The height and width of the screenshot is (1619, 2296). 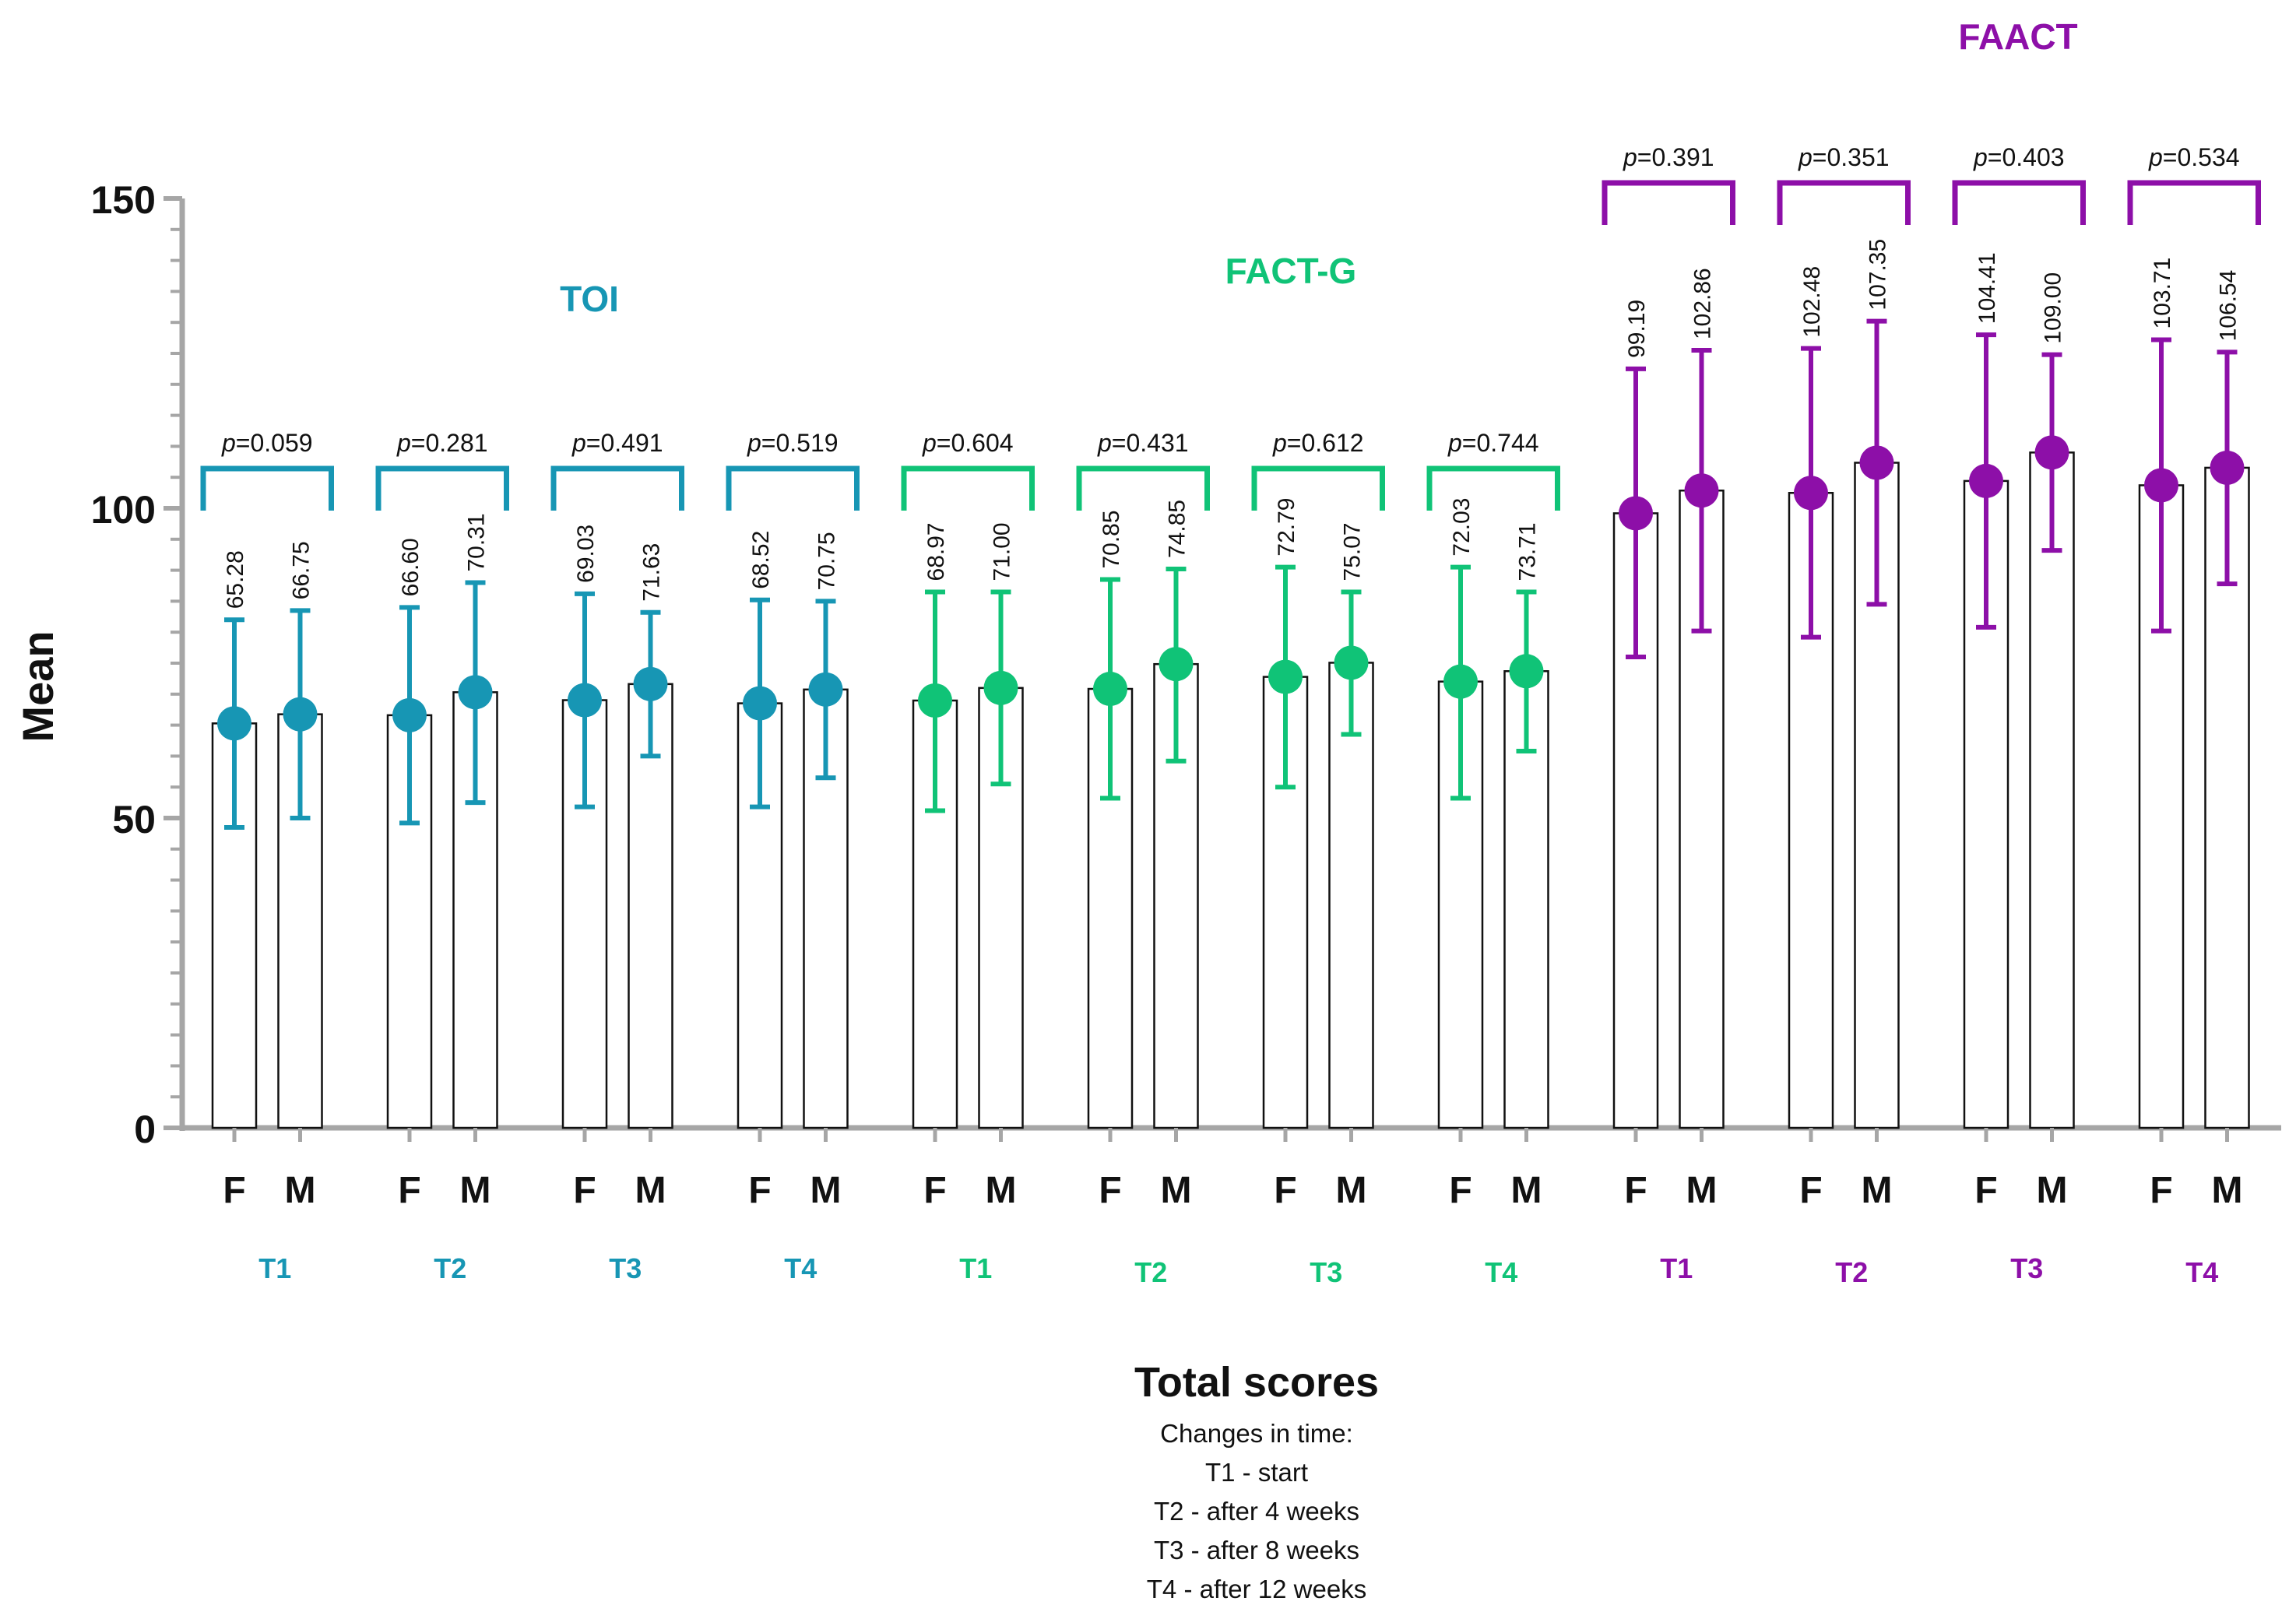 I want to click on p-value: =0.403, so click(x=2026, y=157).